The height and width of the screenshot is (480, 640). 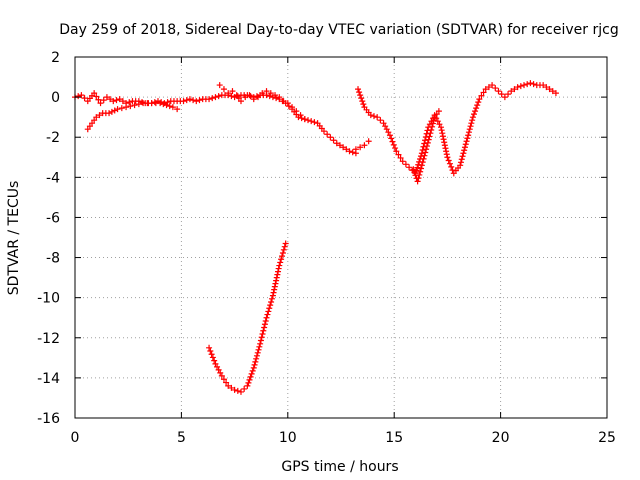 I want to click on y-tick-label: -8, so click(x=53, y=259).